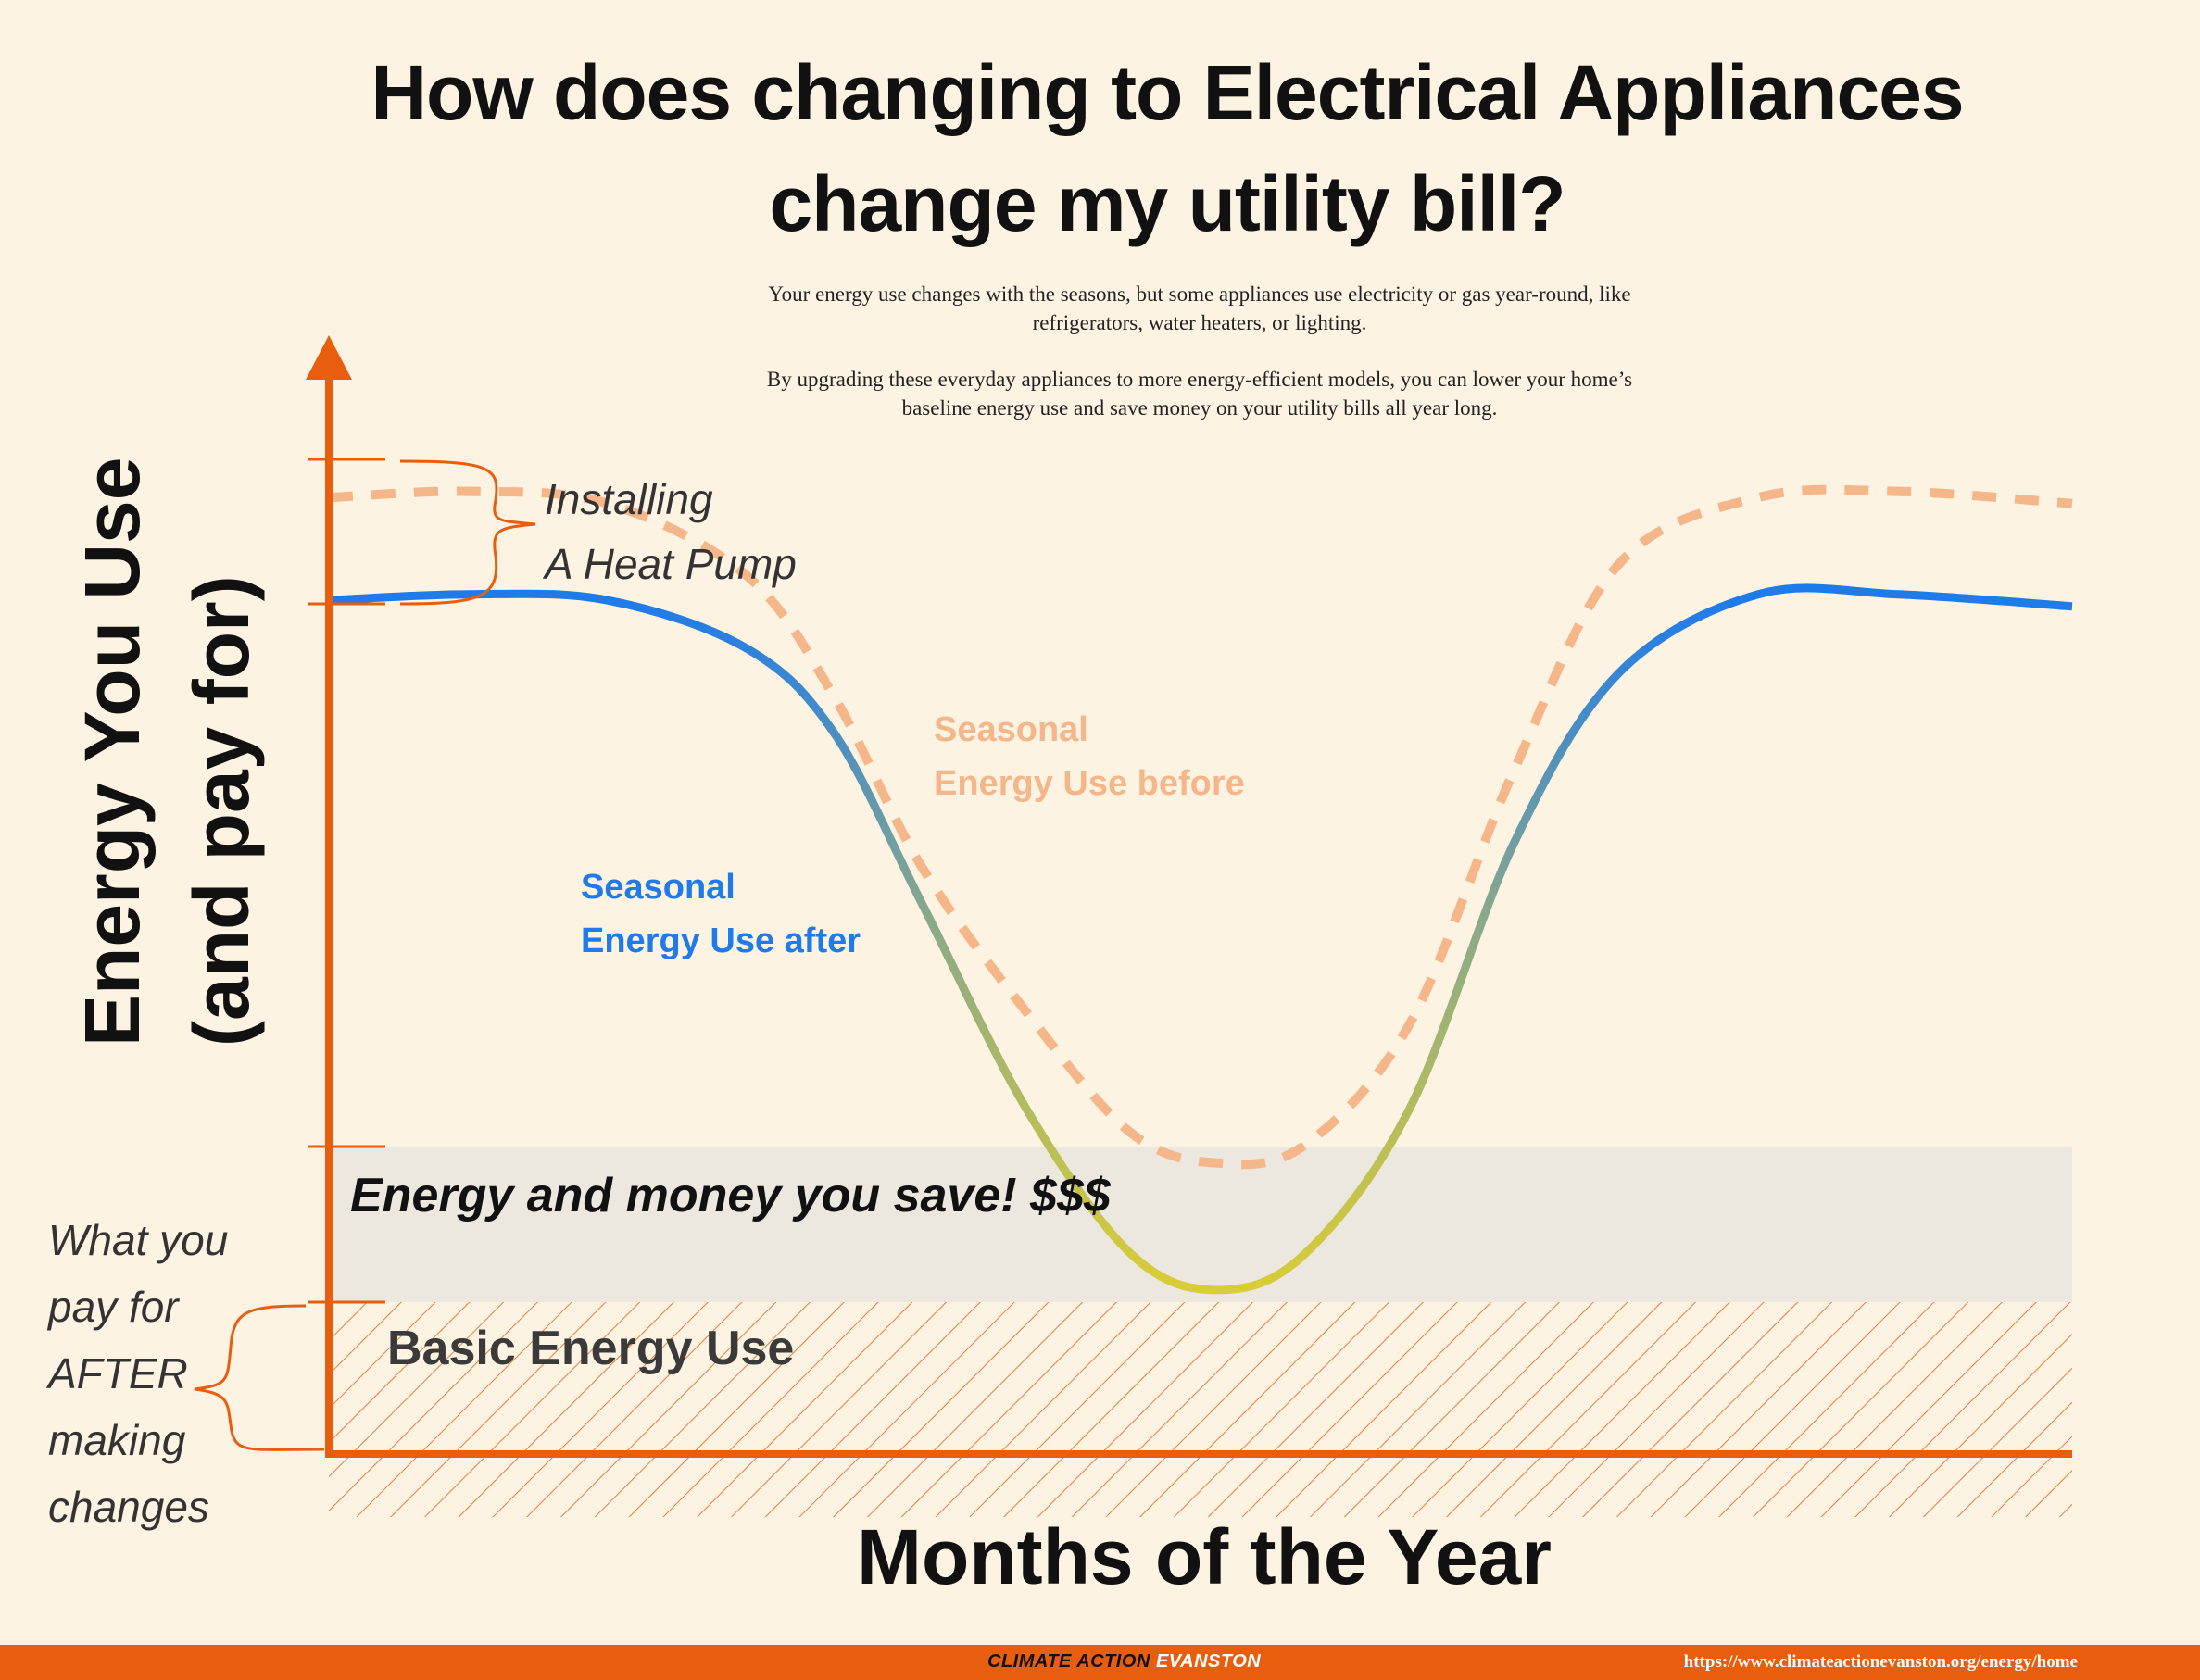 The width and height of the screenshot is (2200, 1680). Describe the element at coordinates (116, 1373) in the screenshot. I see `after-pay-line-3: AFTER` at that location.